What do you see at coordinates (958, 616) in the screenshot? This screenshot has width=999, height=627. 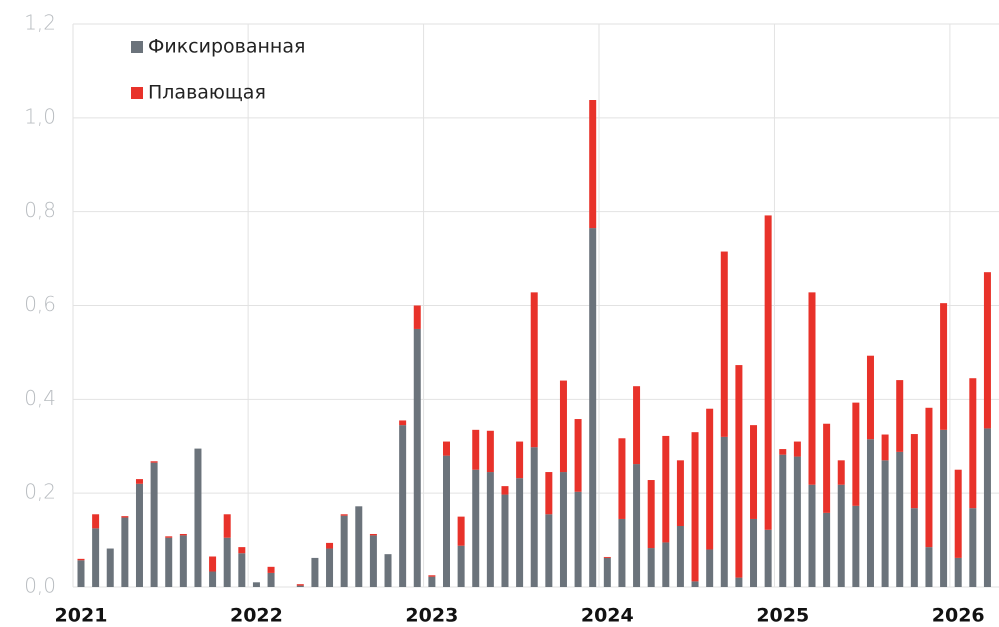 I see `x-tick-label: 2026` at bounding box center [958, 616].